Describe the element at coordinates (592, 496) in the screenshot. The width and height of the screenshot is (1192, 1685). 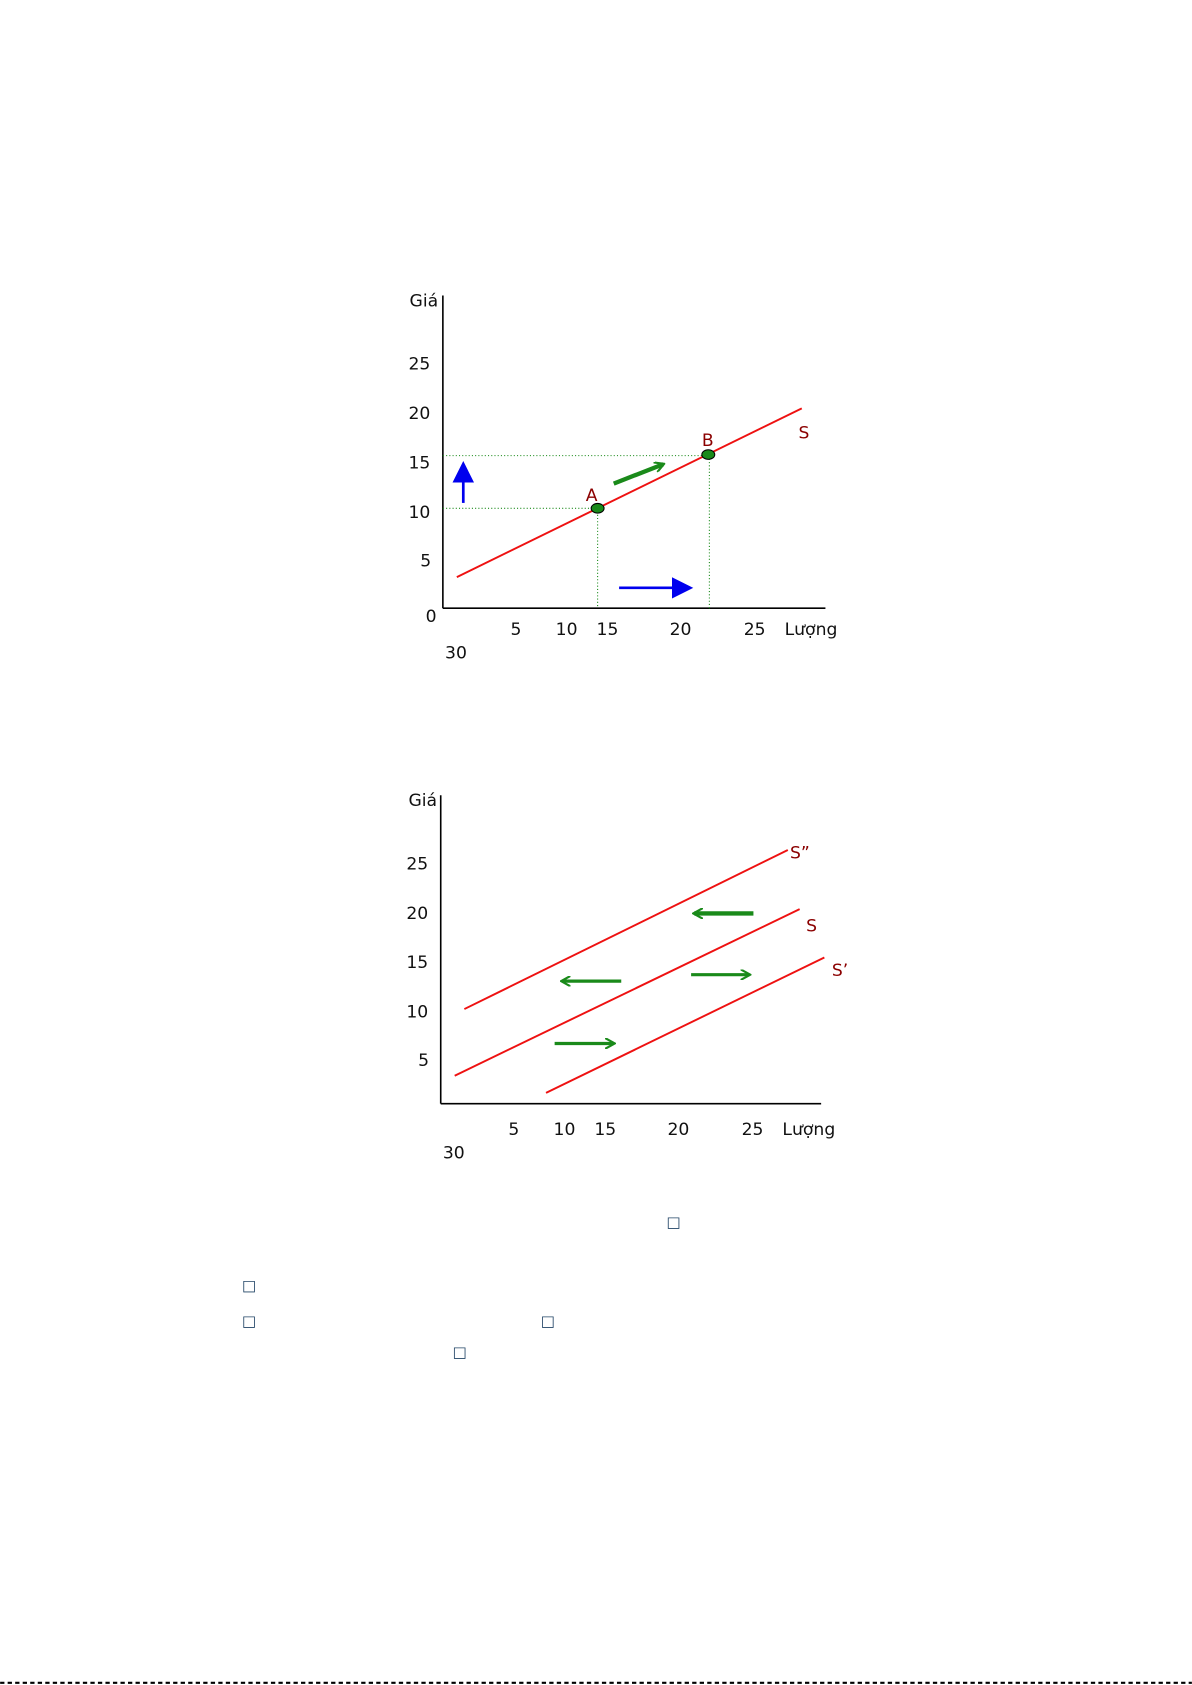
I see `point-label: A` at that location.